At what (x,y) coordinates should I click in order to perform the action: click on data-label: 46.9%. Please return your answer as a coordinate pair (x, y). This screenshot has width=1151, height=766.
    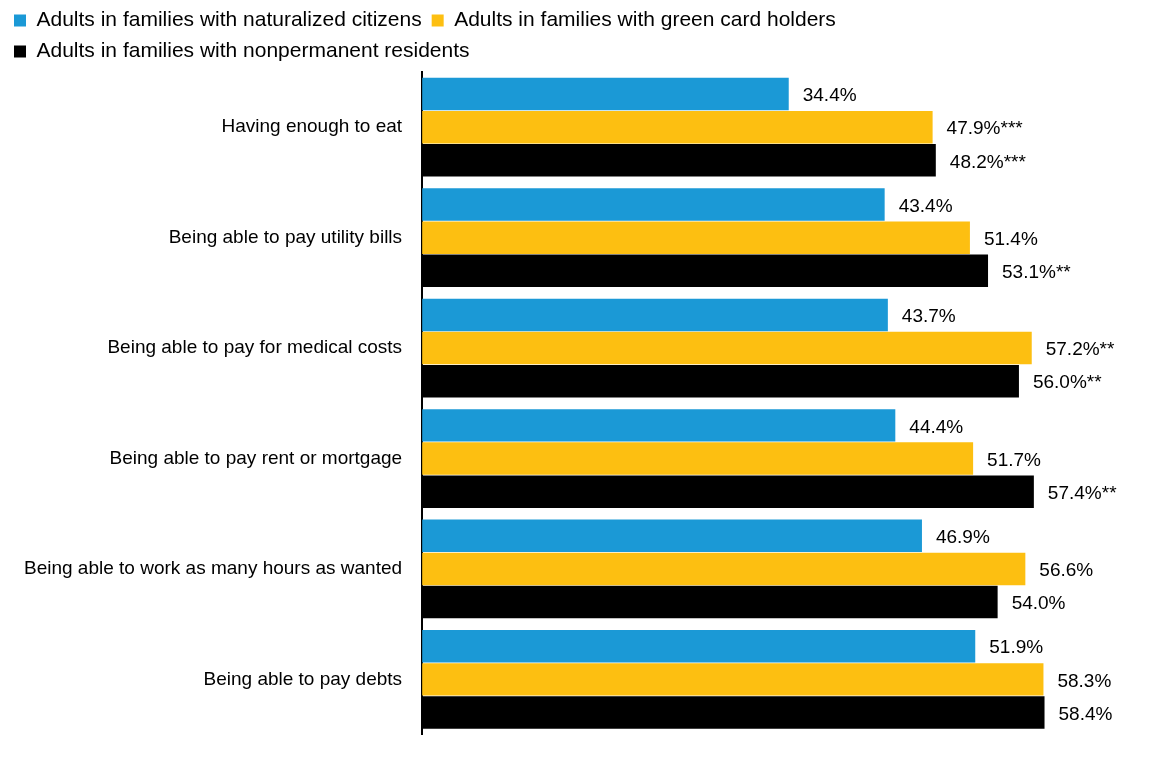
    Looking at the image, I should click on (962, 537).